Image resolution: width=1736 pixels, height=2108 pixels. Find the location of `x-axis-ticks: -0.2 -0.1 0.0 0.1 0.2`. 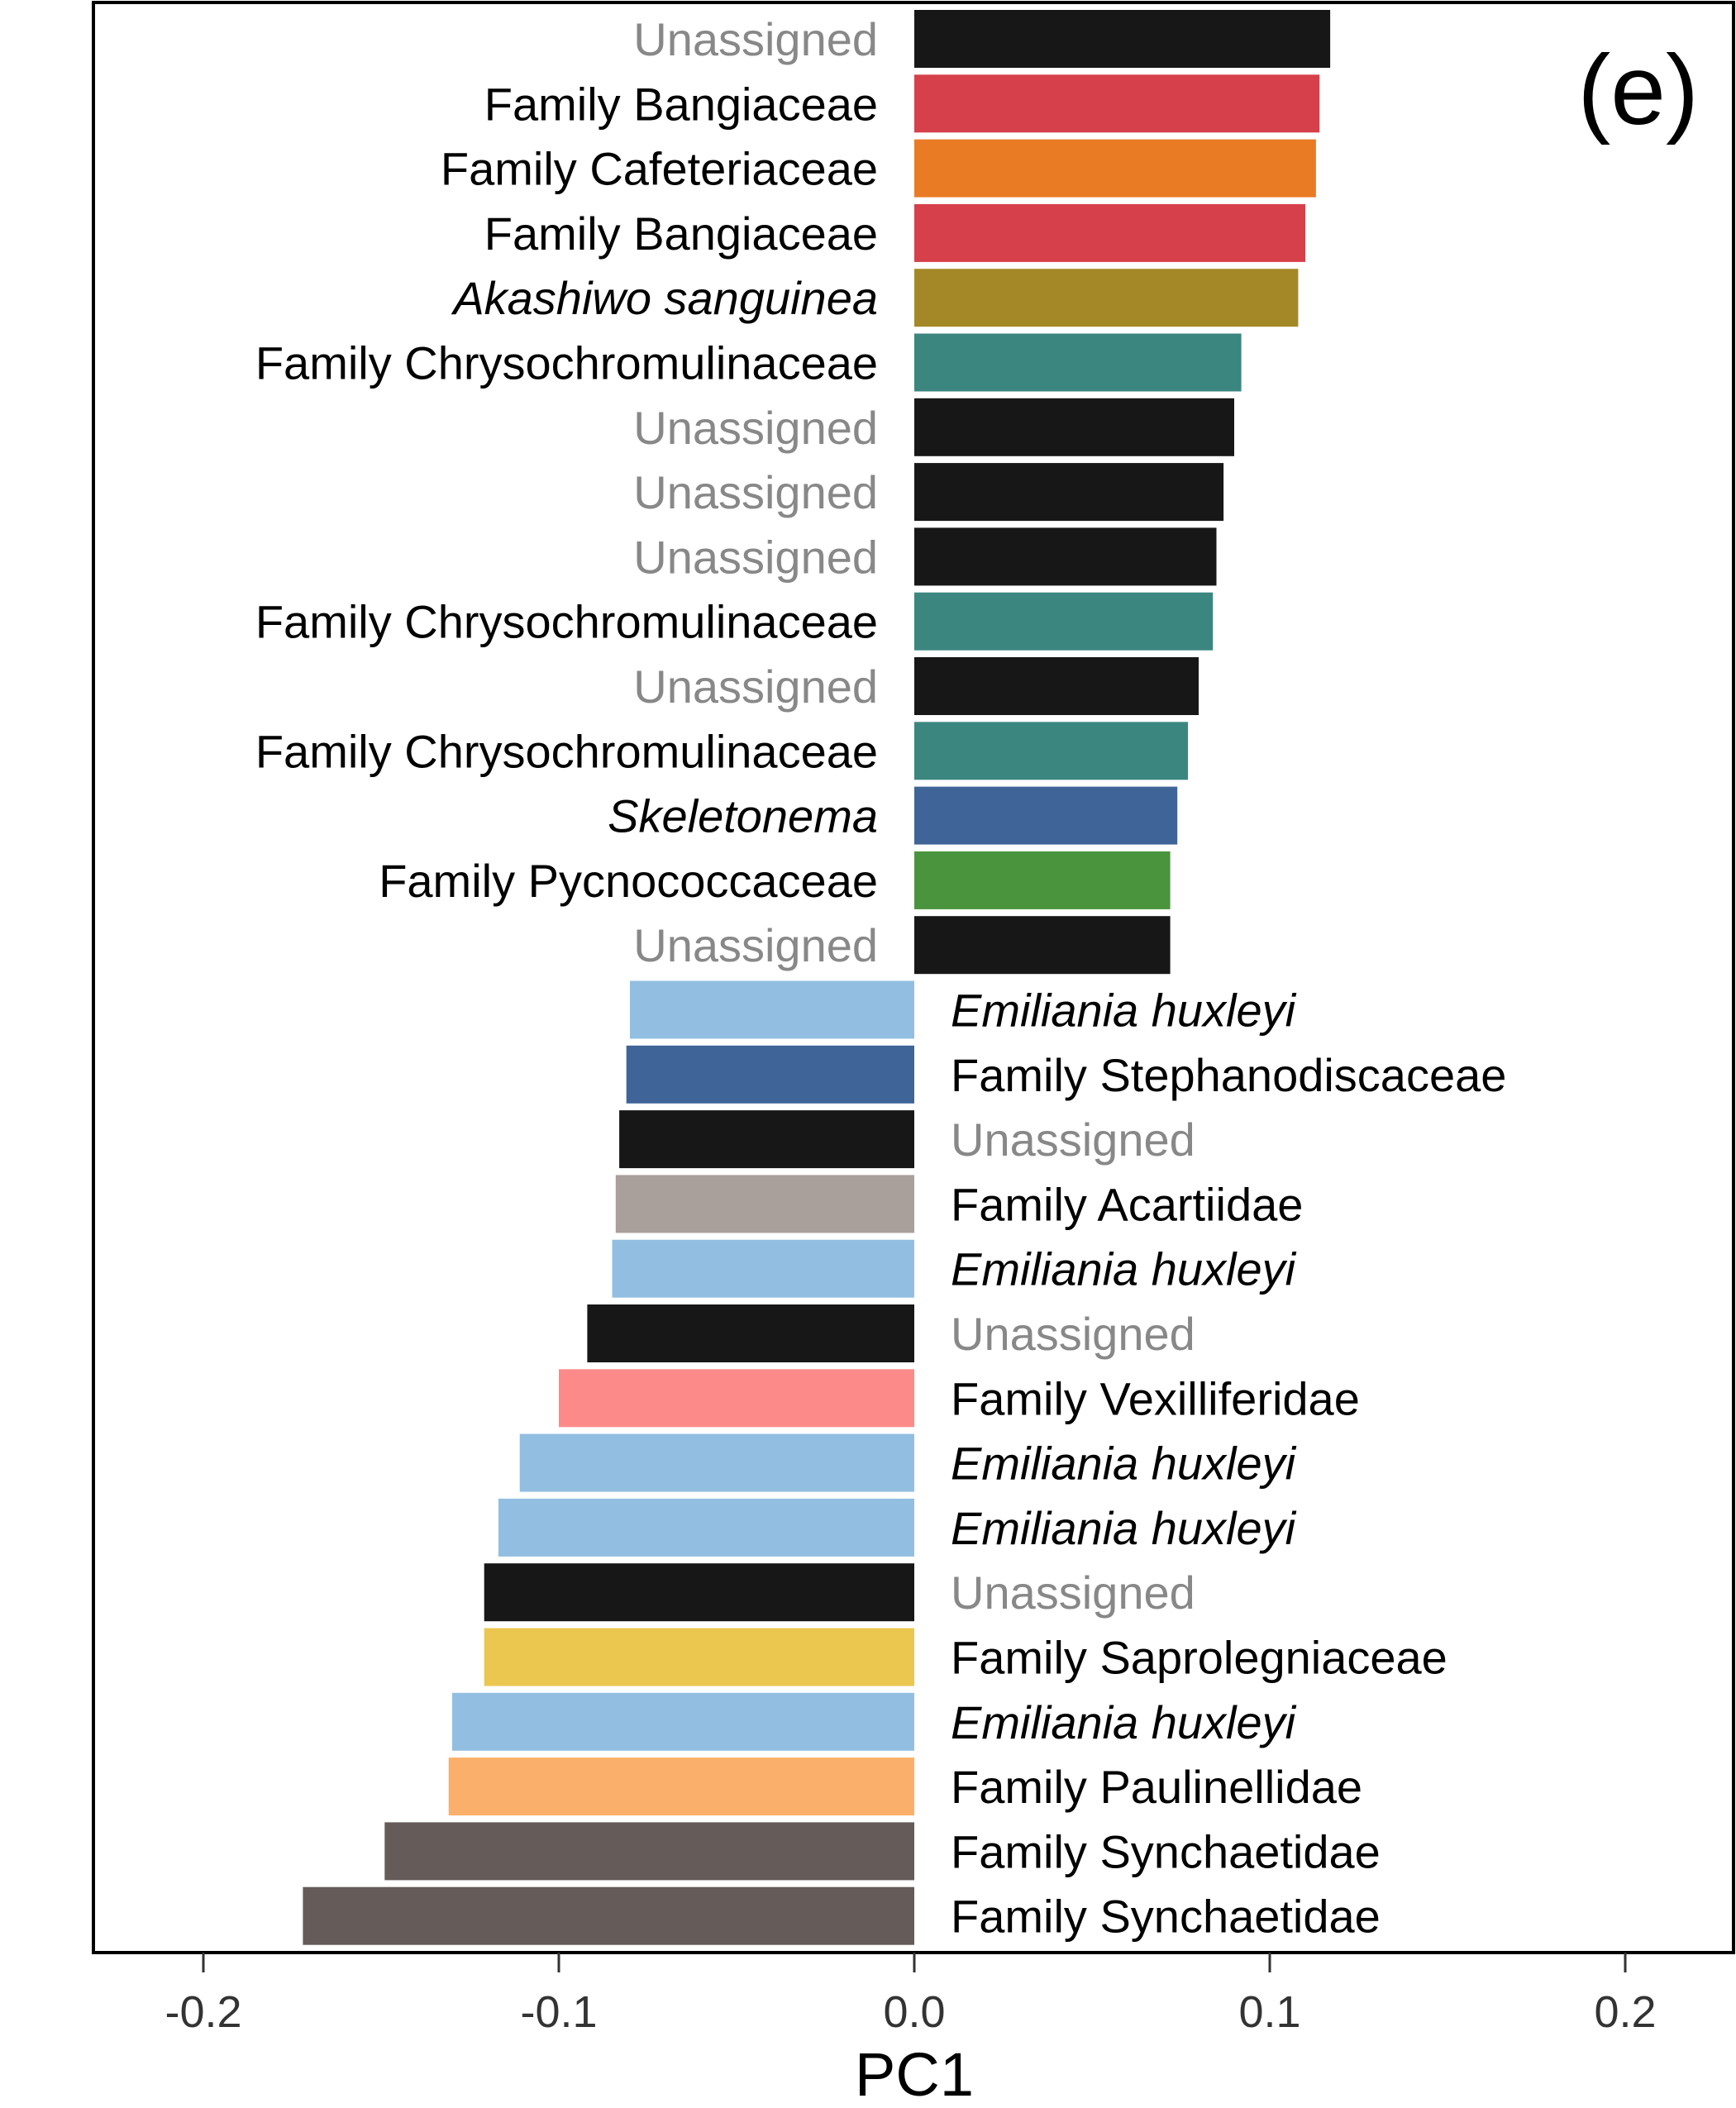

x-axis-ticks: -0.2 -0.1 0.0 0.1 0.2 is located at coordinates (911, 1995).